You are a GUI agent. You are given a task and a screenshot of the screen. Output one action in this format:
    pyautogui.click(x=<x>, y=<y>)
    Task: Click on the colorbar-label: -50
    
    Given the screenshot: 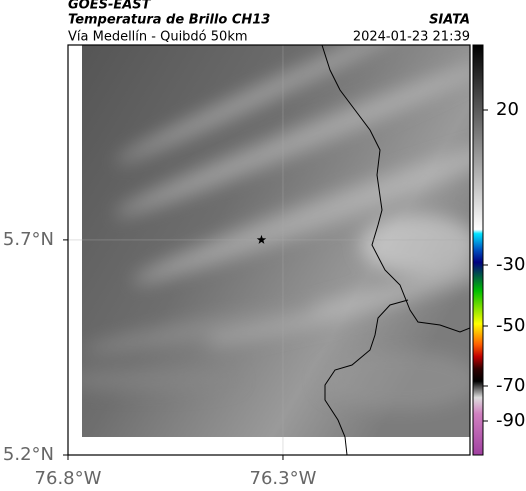 What is the action you would take?
    pyautogui.click(x=510, y=325)
    